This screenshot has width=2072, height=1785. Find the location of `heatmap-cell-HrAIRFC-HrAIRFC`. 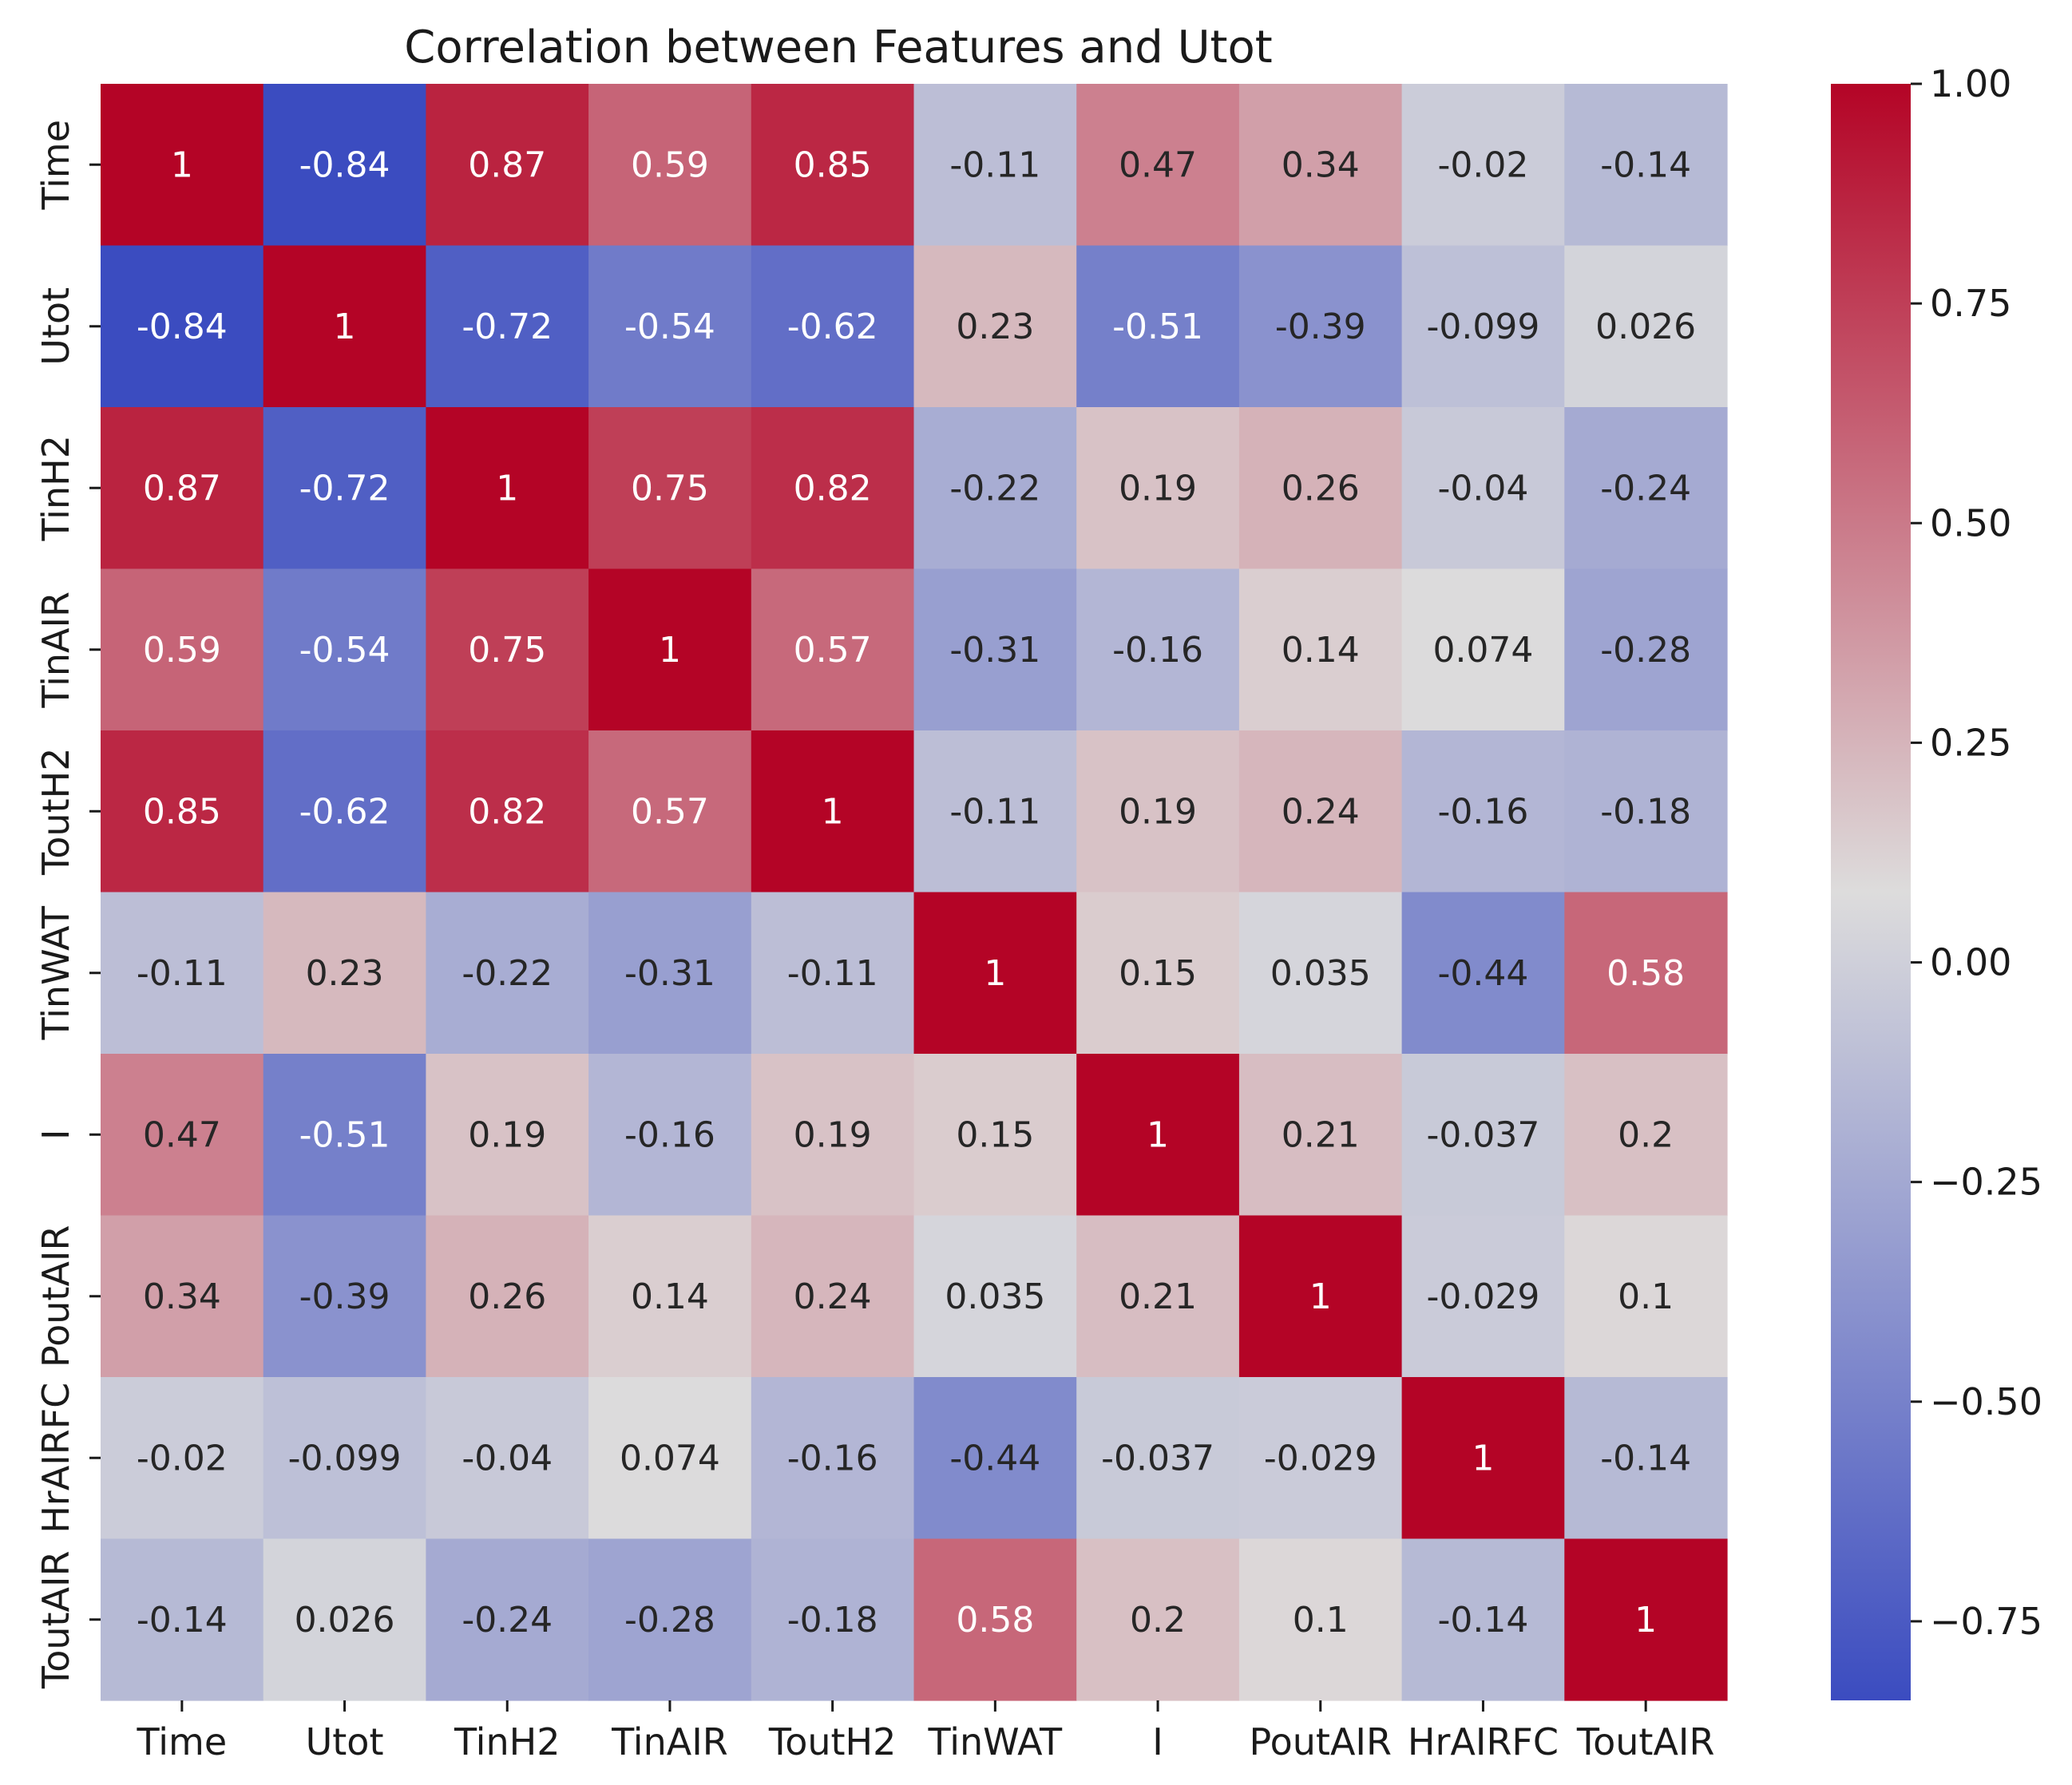

heatmap-cell-HrAIRFC-HrAIRFC is located at coordinates (1483, 1458).